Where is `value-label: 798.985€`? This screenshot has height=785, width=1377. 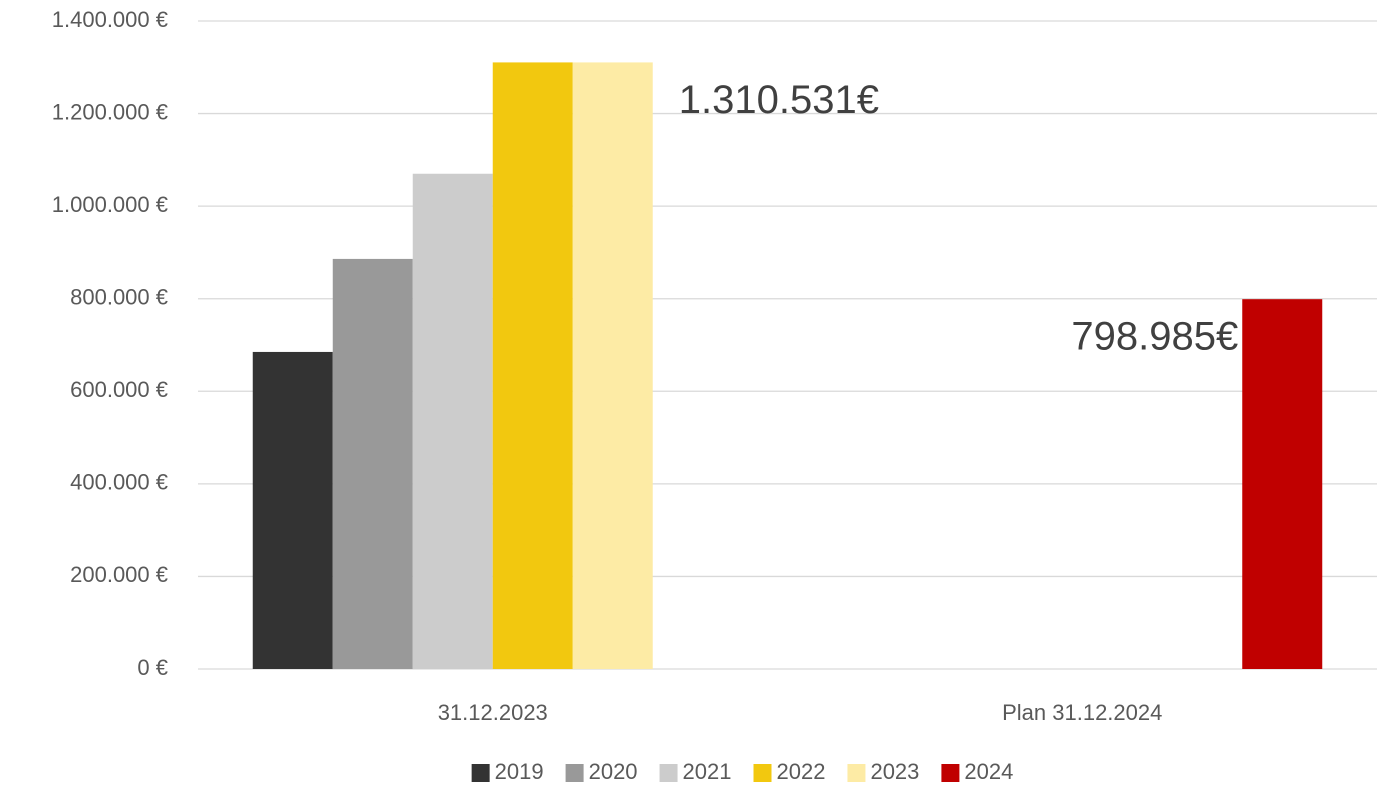 value-label: 798.985€ is located at coordinates (1154, 337).